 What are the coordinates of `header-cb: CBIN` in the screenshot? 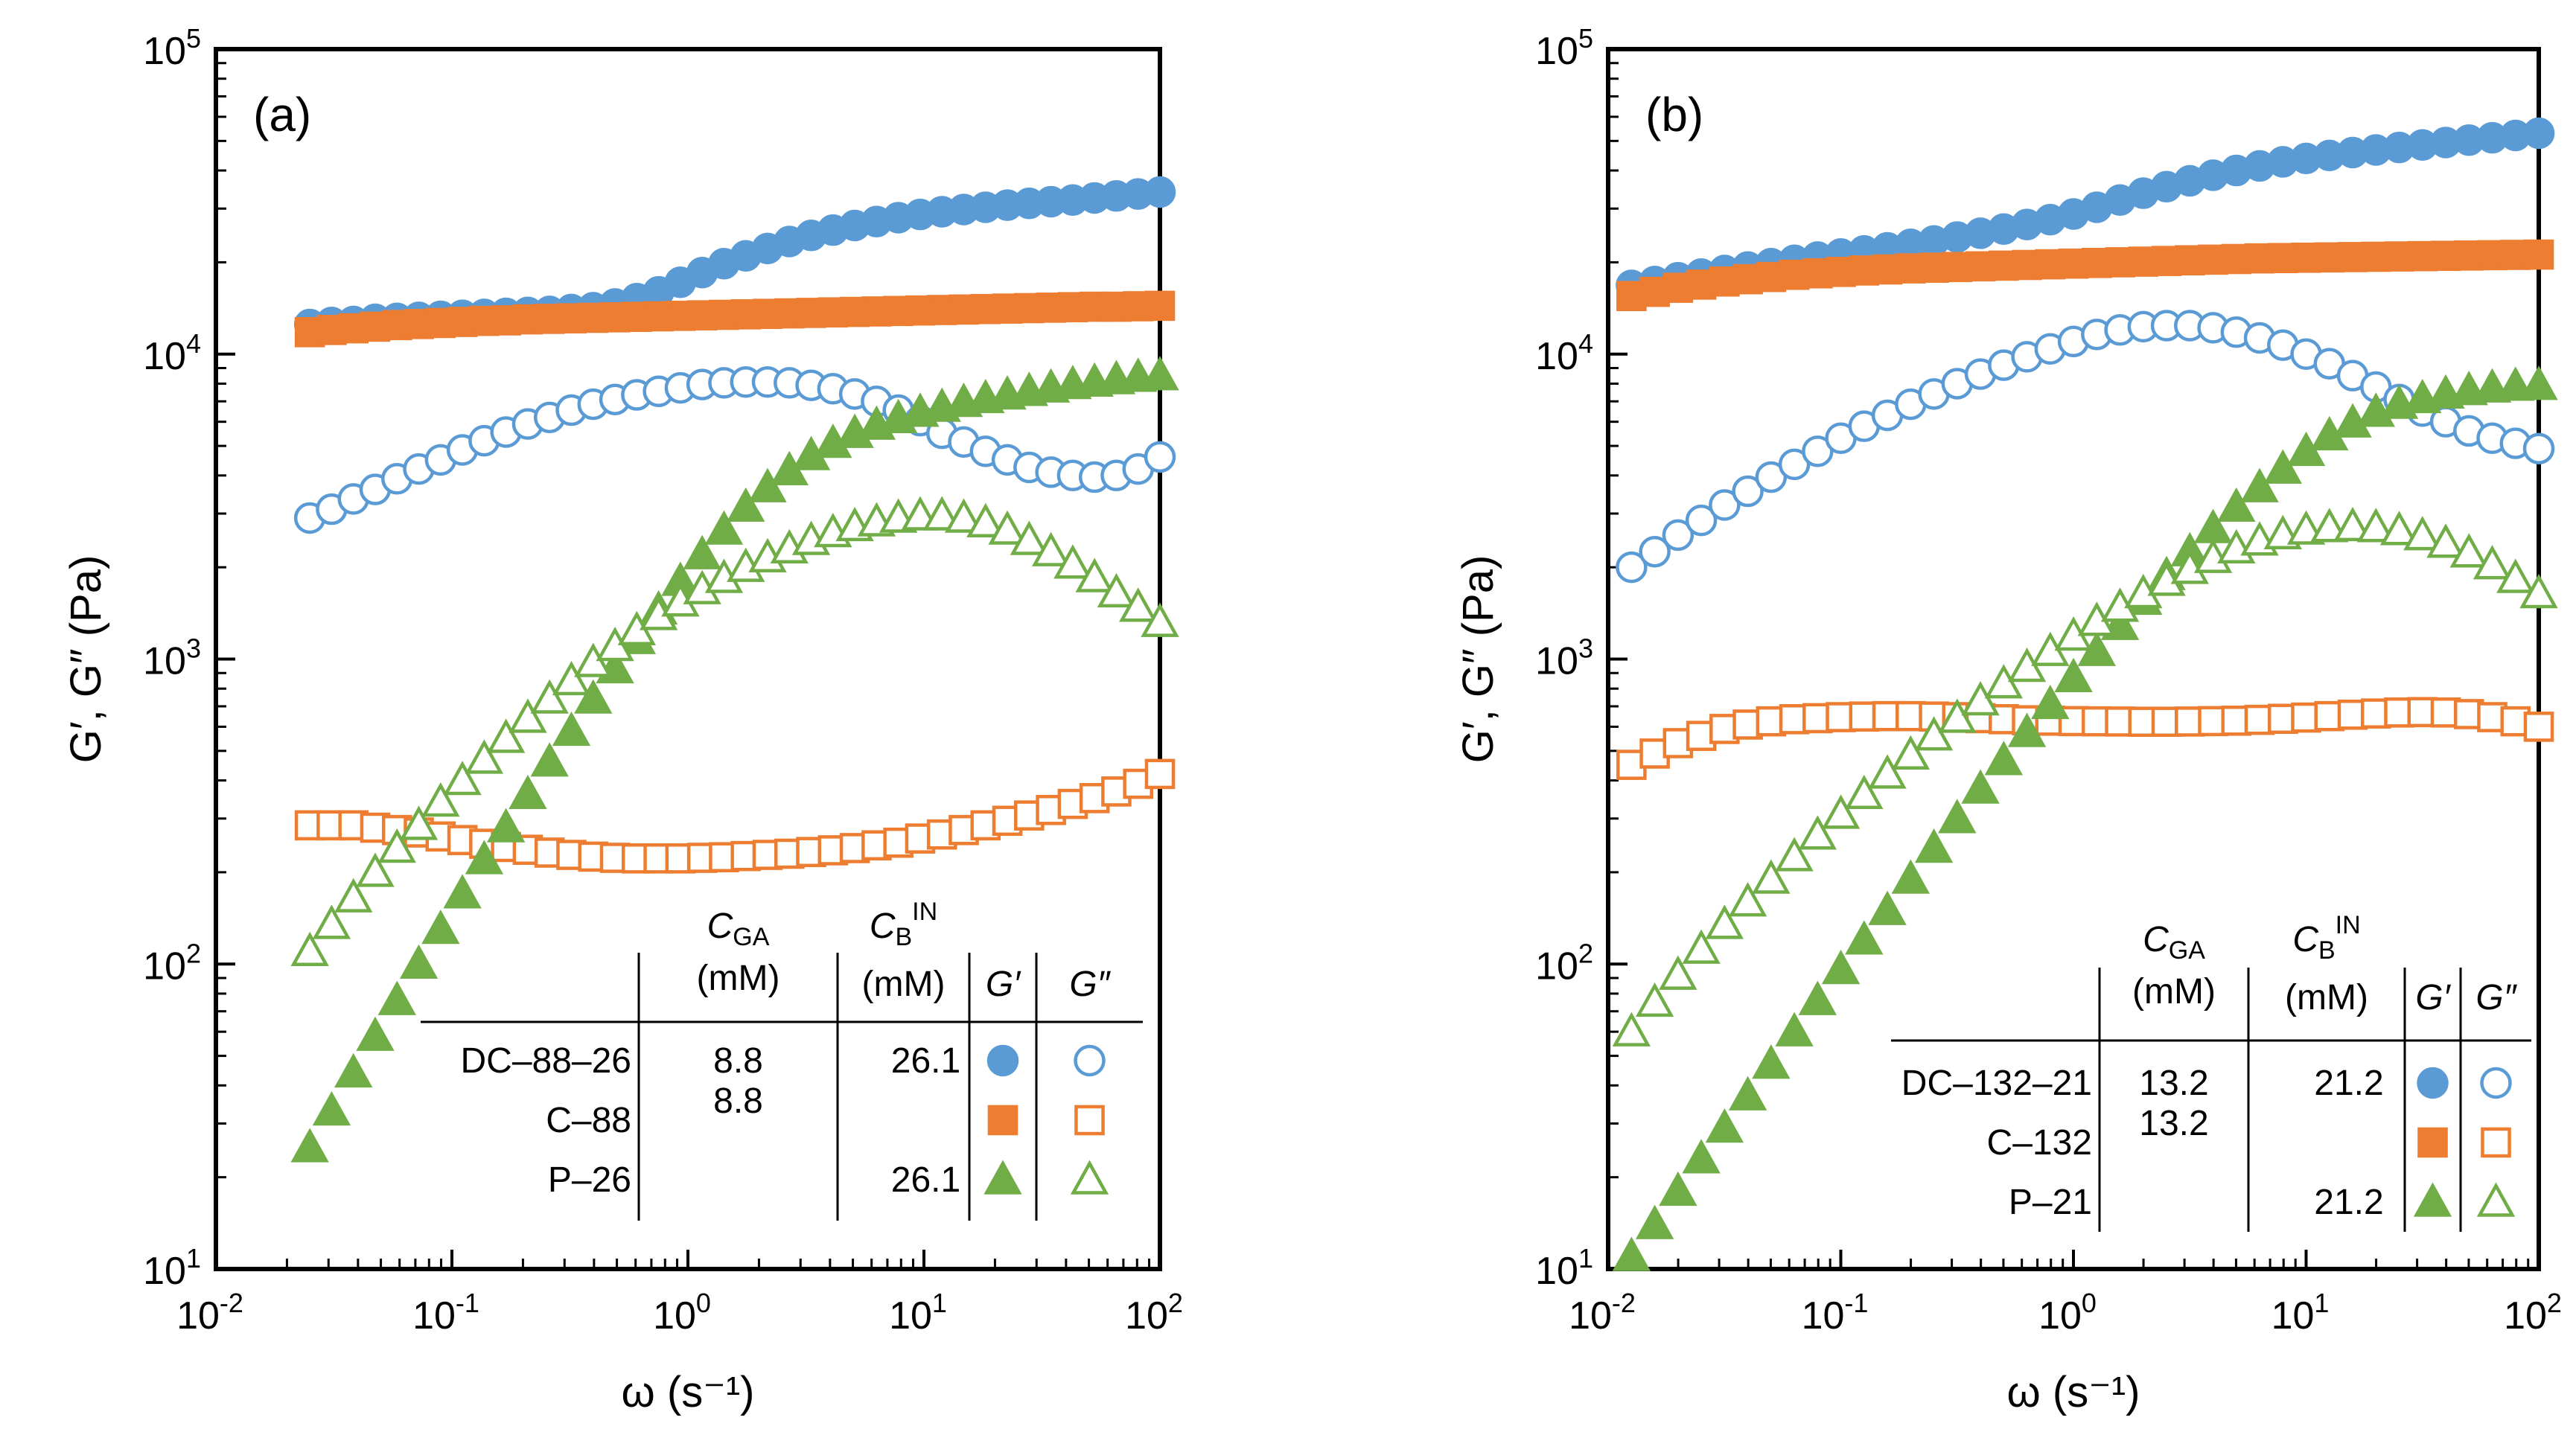 It's located at (903, 924).